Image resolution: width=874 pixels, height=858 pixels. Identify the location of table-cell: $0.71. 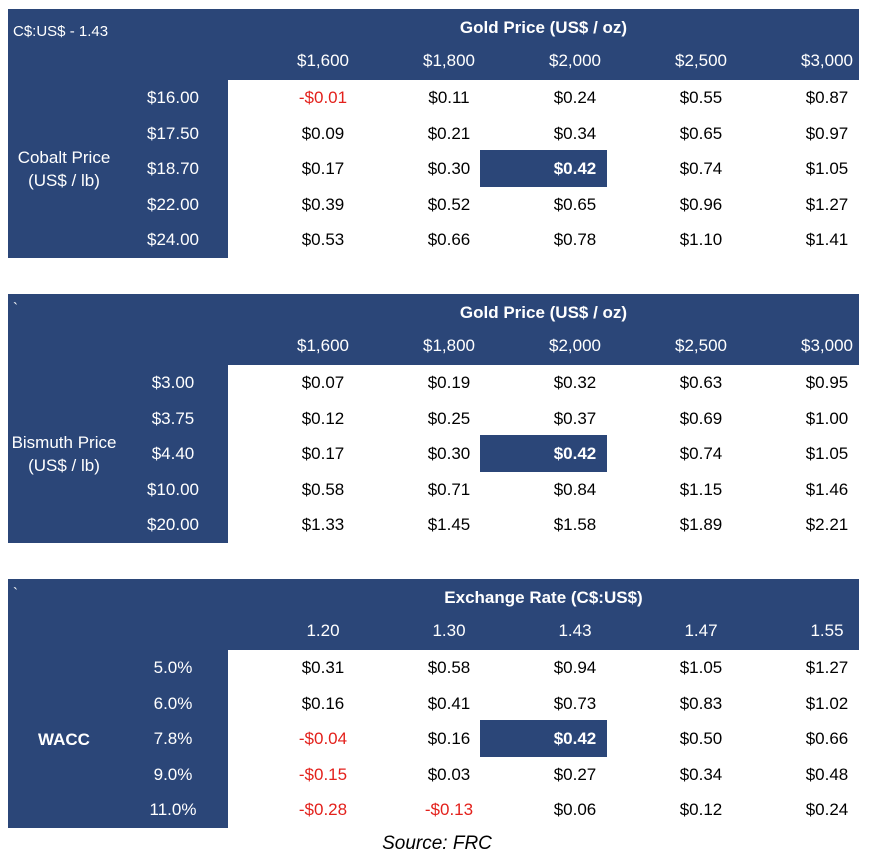
(449, 489).